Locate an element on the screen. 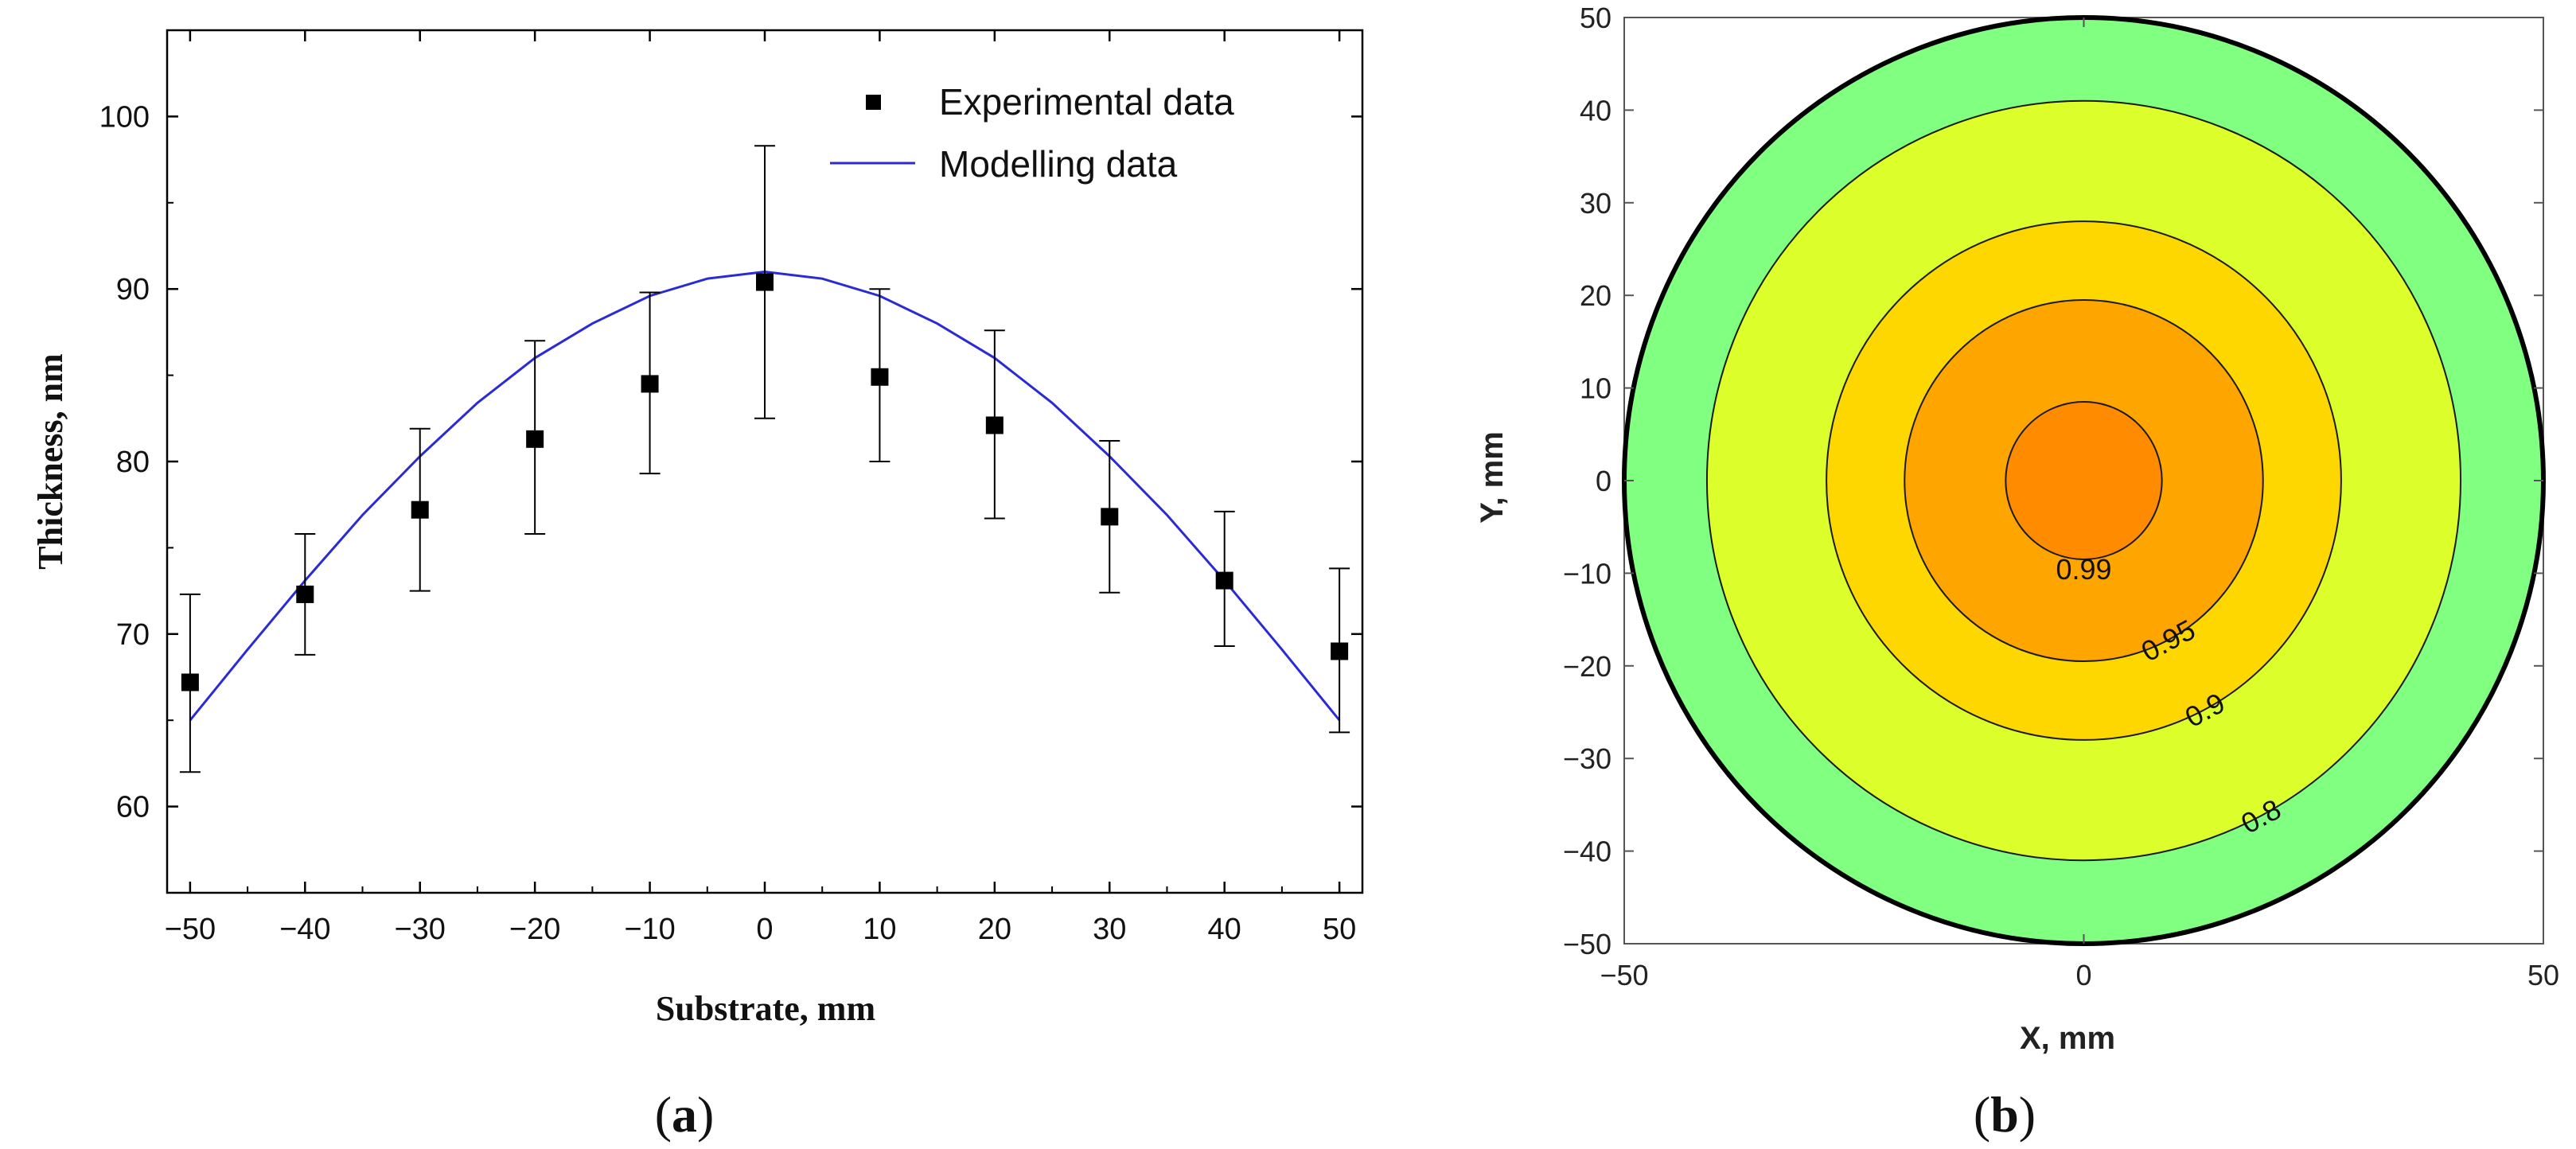 This screenshot has width=2576, height=1149. panel-b-label: (b) is located at coordinates (2005, 1114).